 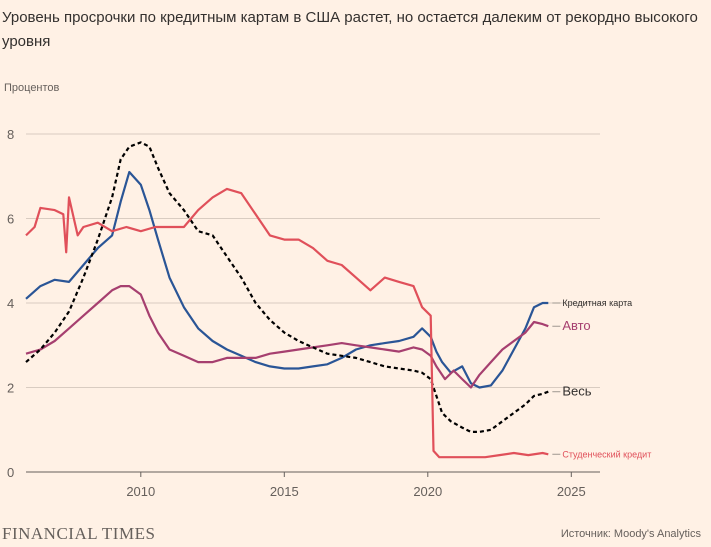 What do you see at coordinates (427, 491) in the screenshot?
I see `x-tick-label: 2020` at bounding box center [427, 491].